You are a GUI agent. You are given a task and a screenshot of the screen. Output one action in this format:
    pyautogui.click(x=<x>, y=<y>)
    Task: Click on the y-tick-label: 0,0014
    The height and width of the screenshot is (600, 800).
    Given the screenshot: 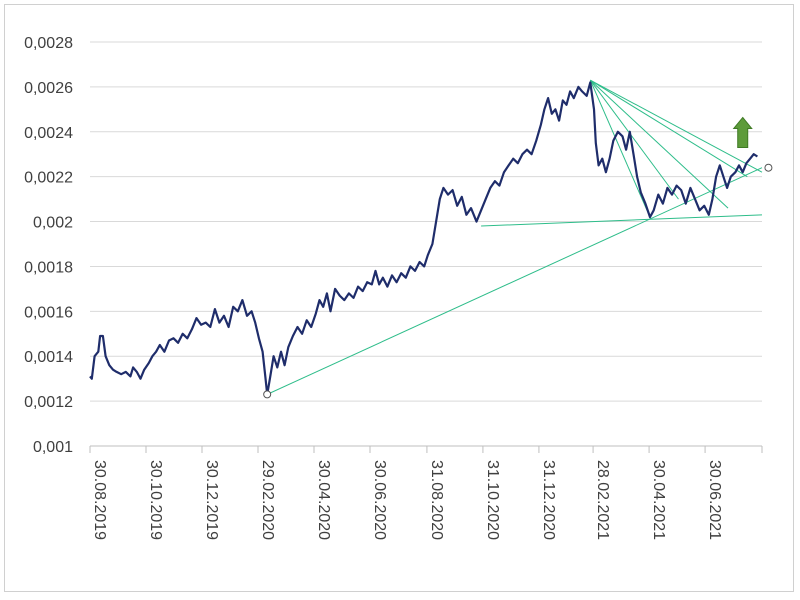 What is the action you would take?
    pyautogui.click(x=48, y=357)
    